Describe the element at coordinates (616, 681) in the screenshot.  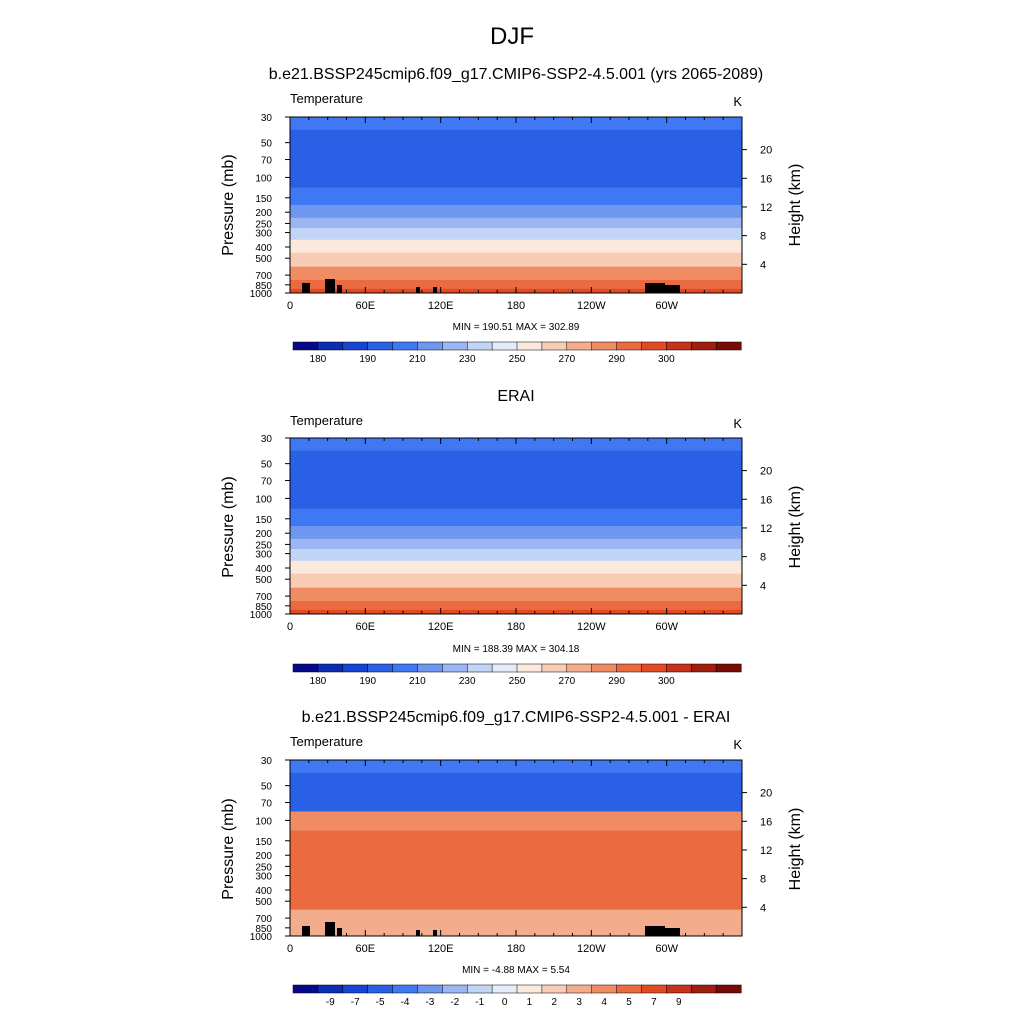
I see `colorbar-label: 290` at that location.